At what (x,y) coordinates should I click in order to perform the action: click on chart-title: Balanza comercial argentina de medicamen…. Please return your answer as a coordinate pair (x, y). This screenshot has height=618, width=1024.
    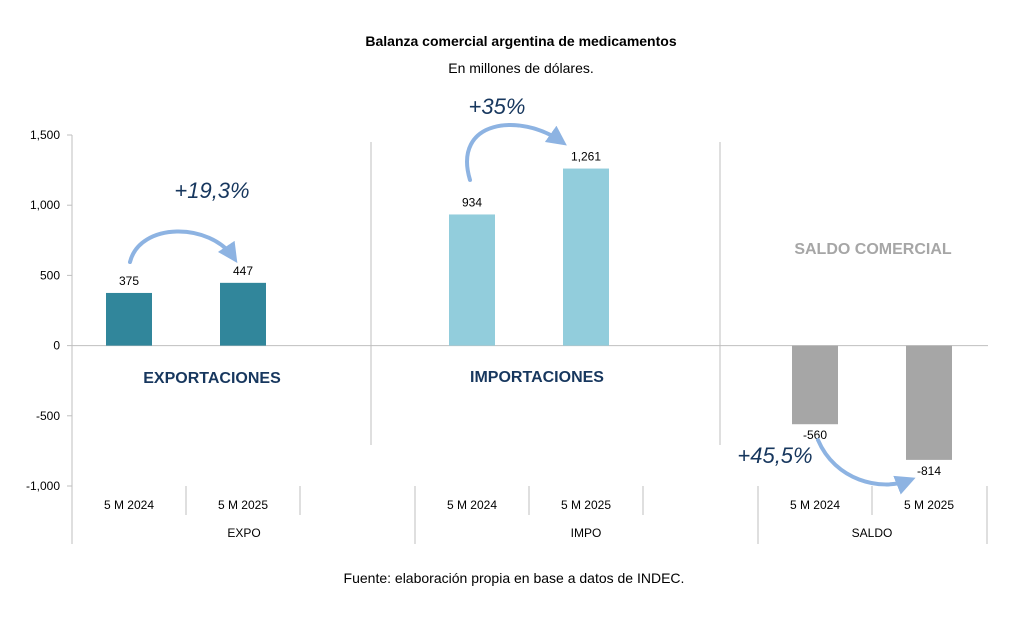
    Looking at the image, I should click on (520, 41).